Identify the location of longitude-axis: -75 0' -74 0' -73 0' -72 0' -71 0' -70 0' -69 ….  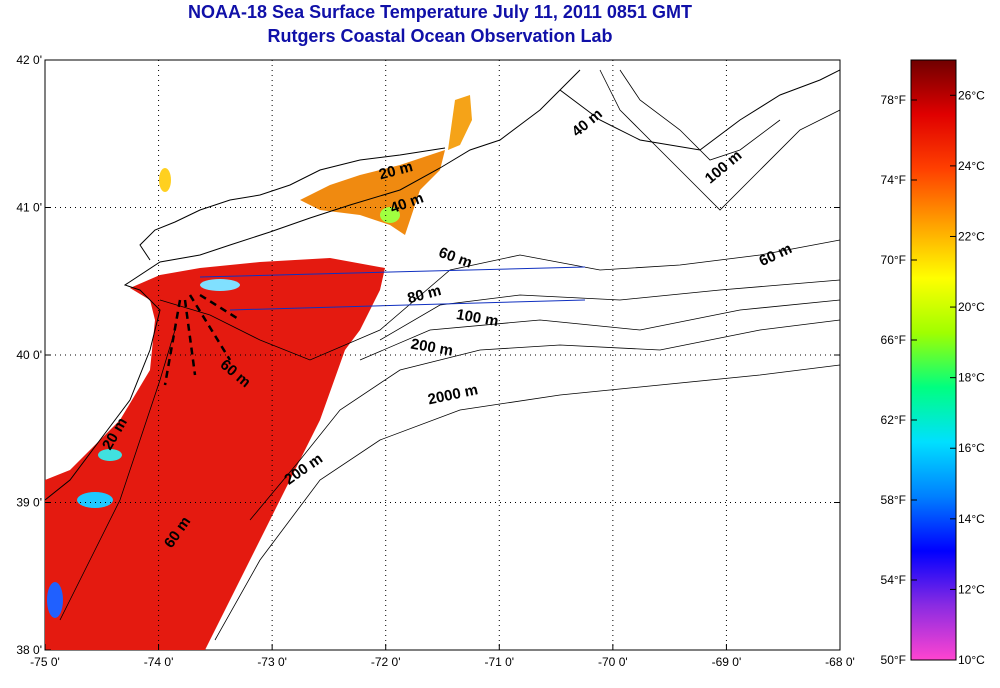
(442, 656).